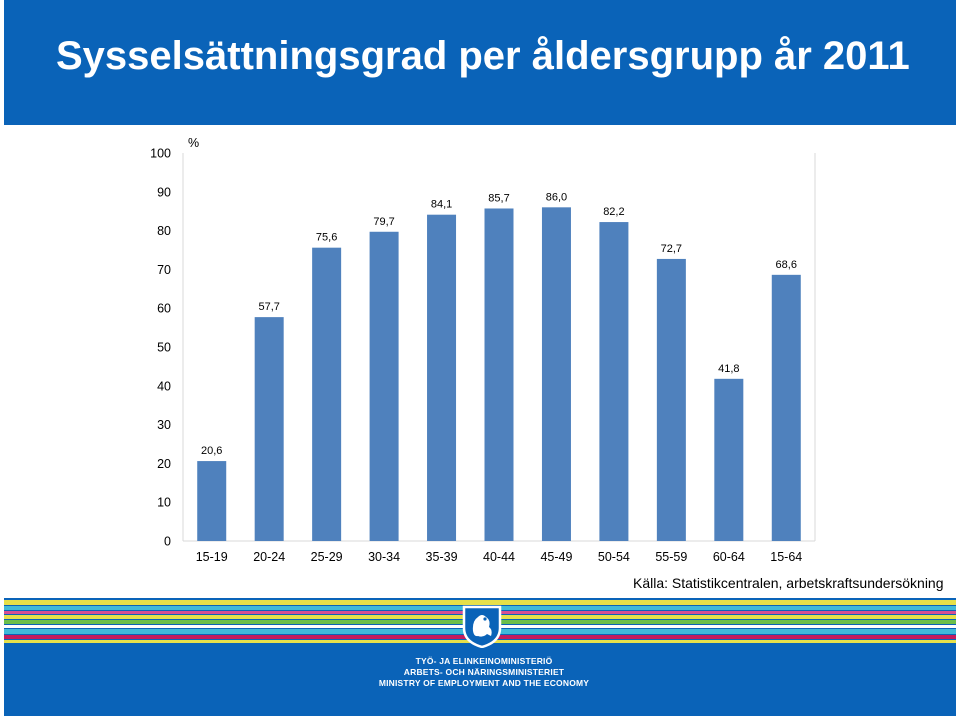 This screenshot has width=960, height=716. What do you see at coordinates (786, 557) in the screenshot?
I see `x-tick-label: 15-64` at bounding box center [786, 557].